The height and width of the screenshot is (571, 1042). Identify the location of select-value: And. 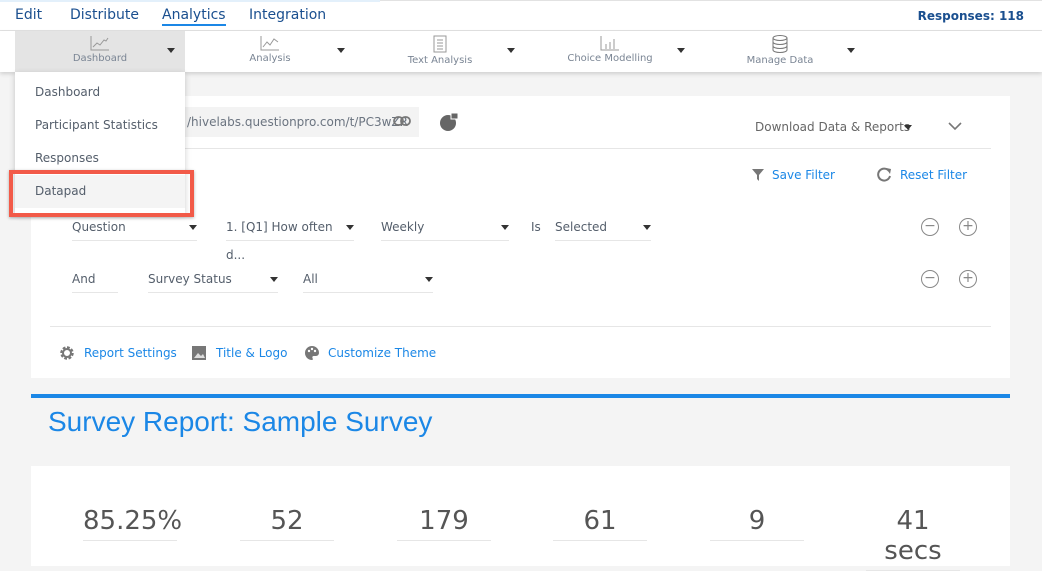
(84, 279).